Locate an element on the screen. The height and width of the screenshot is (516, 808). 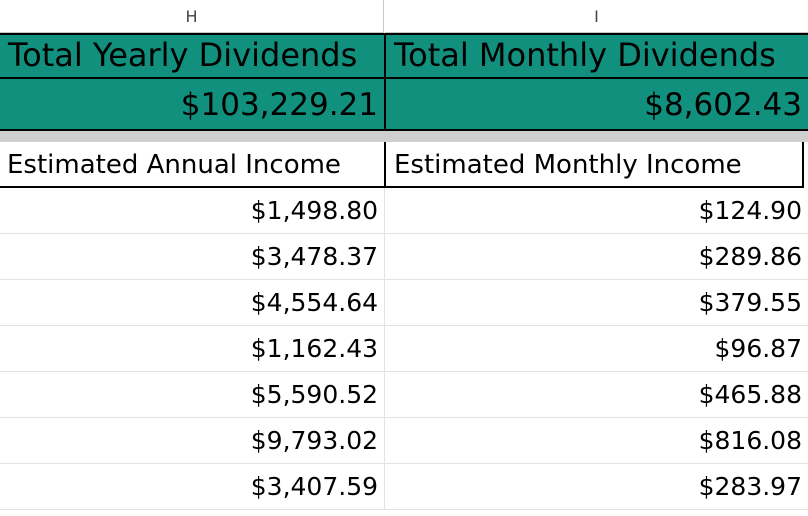
total-monthly-label-cell: Total Monthly Dividends is located at coordinates (597, 55).